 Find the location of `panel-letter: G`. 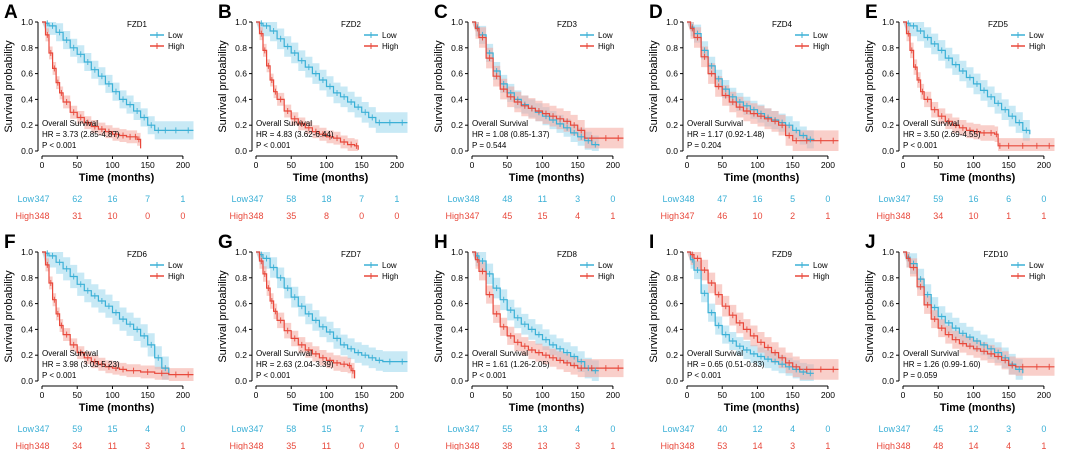

panel-letter: G is located at coordinates (225, 242).